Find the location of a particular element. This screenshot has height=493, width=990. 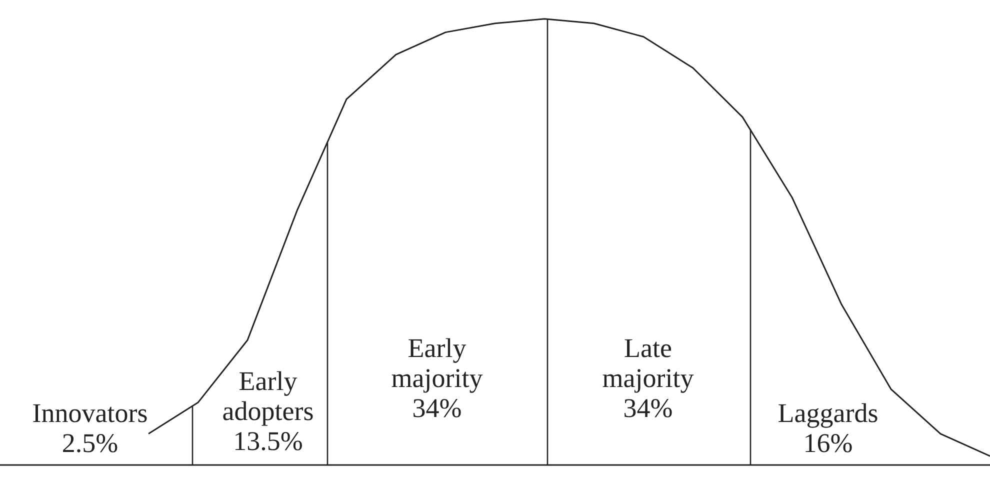

annotation: Innovators 2.5% is located at coordinates (90, 428).